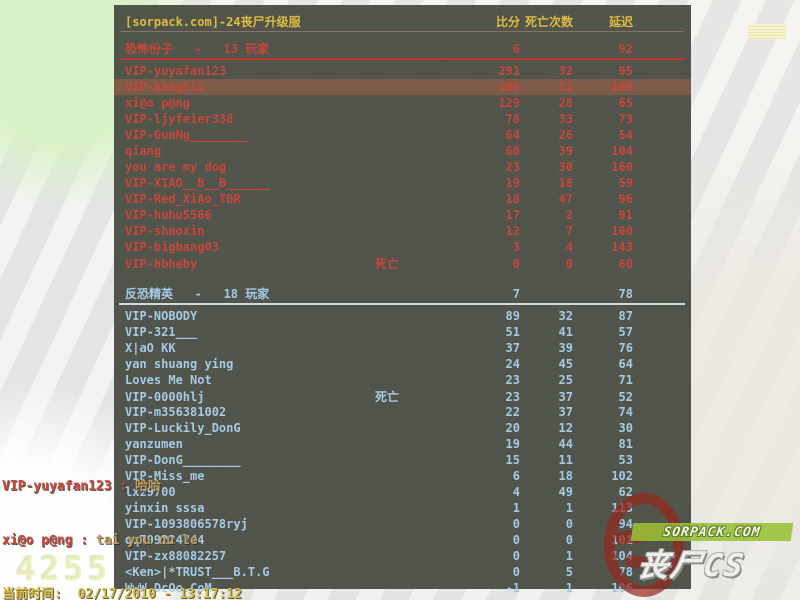  Describe the element at coordinates (509, 87) in the screenshot. I see `player-score: 209` at that location.